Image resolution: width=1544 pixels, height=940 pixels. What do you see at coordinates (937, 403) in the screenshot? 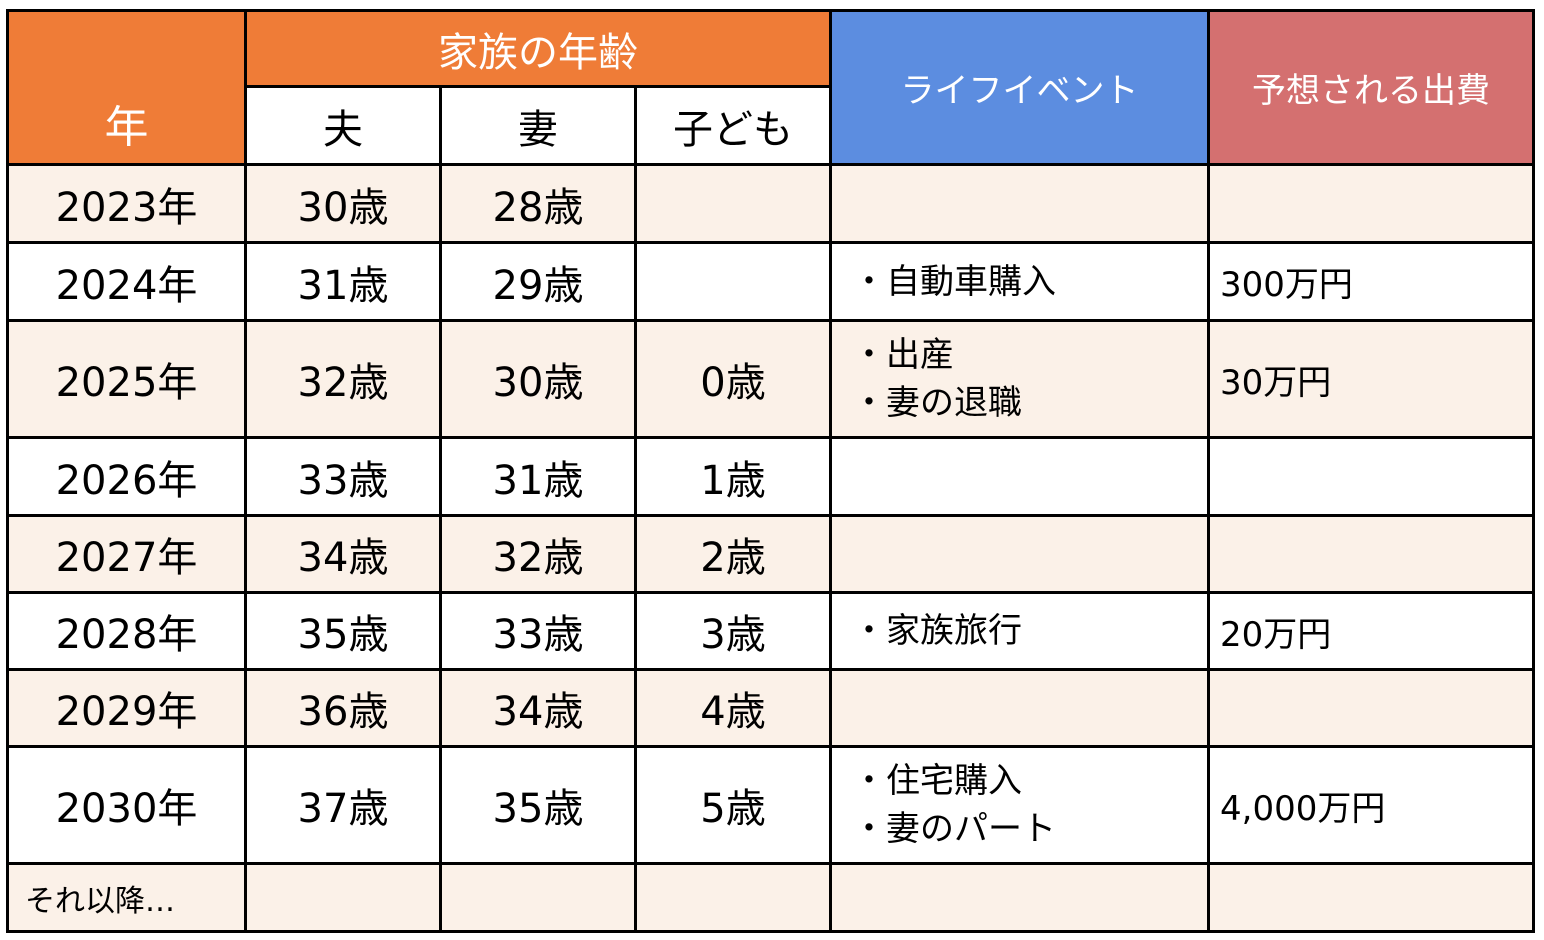
I see `life-event-item: ・妻の退職` at bounding box center [937, 403].